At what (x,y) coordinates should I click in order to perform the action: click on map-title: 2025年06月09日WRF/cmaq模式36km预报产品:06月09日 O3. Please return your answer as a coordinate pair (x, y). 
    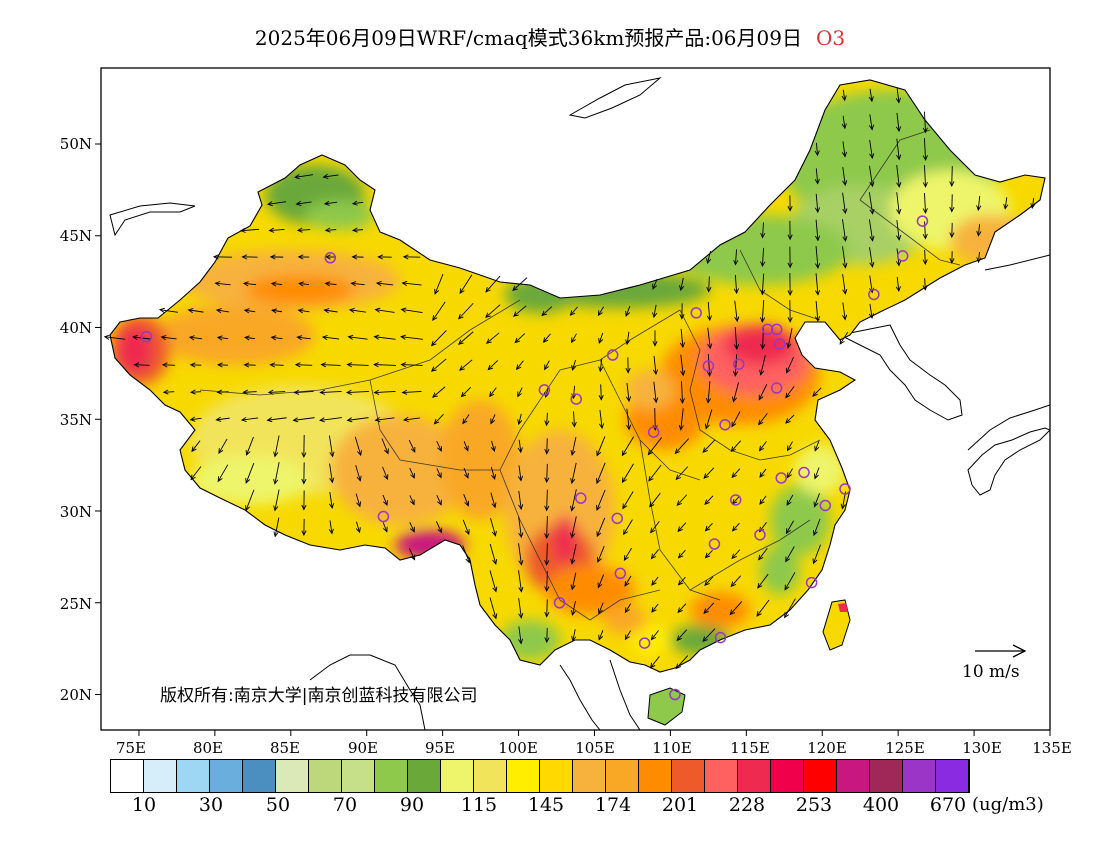
    Looking at the image, I should click on (550, 36).